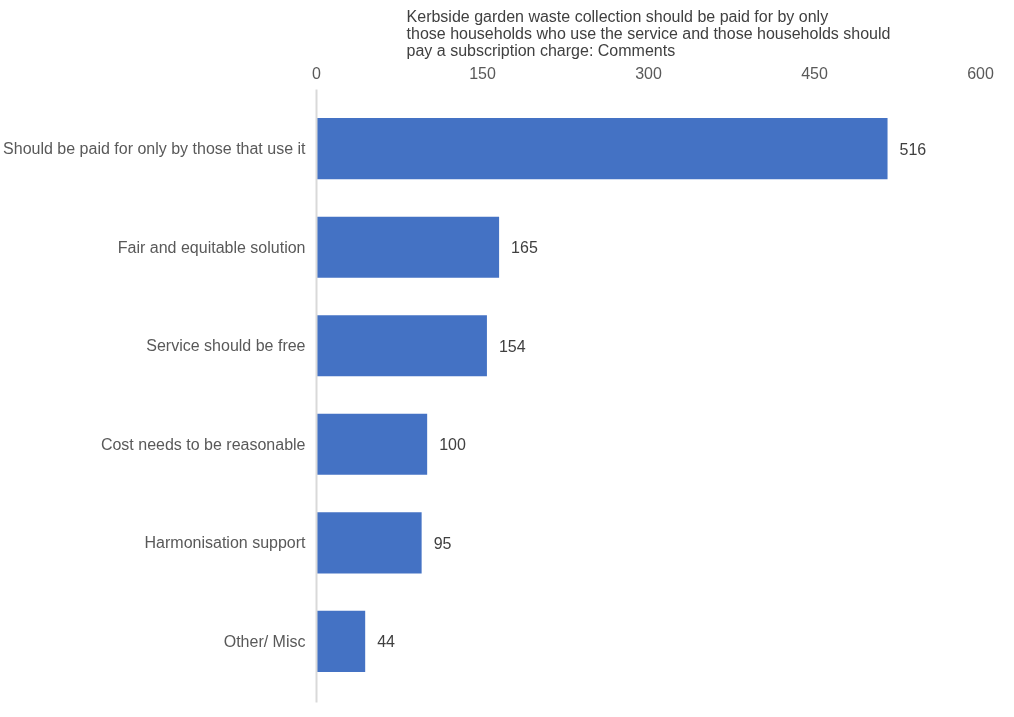  What do you see at coordinates (203, 444) in the screenshot?
I see `y-tick-label: Cost needs to be reasonable` at bounding box center [203, 444].